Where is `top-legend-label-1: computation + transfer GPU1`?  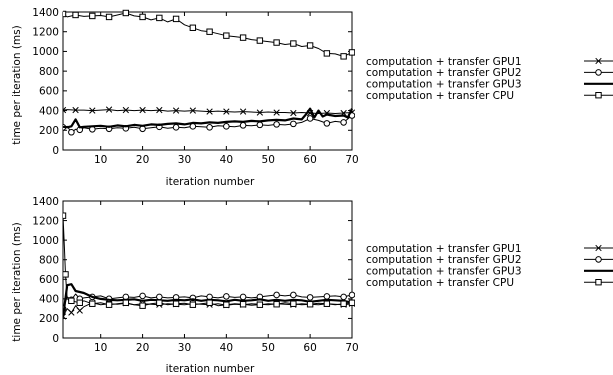 top-legend-label-1: computation + transfer GPU1 is located at coordinates (444, 62).